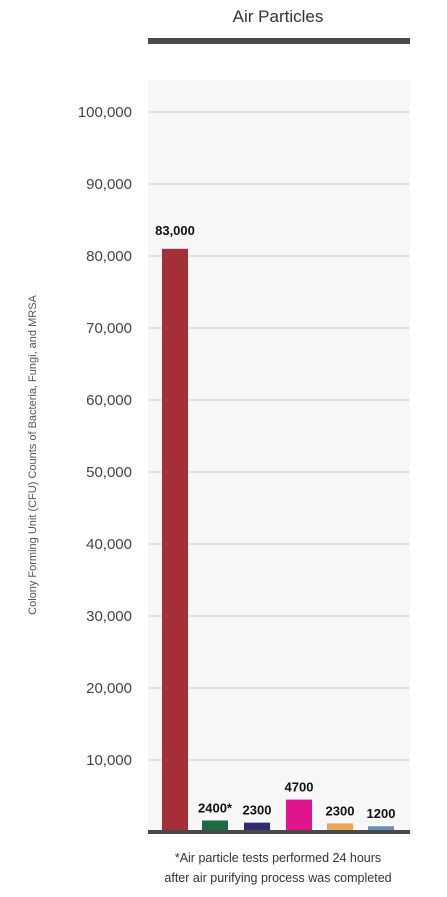 The height and width of the screenshot is (897, 447). Describe the element at coordinates (109, 688) in the screenshot. I see `y-tick-label: 20,000` at that location.